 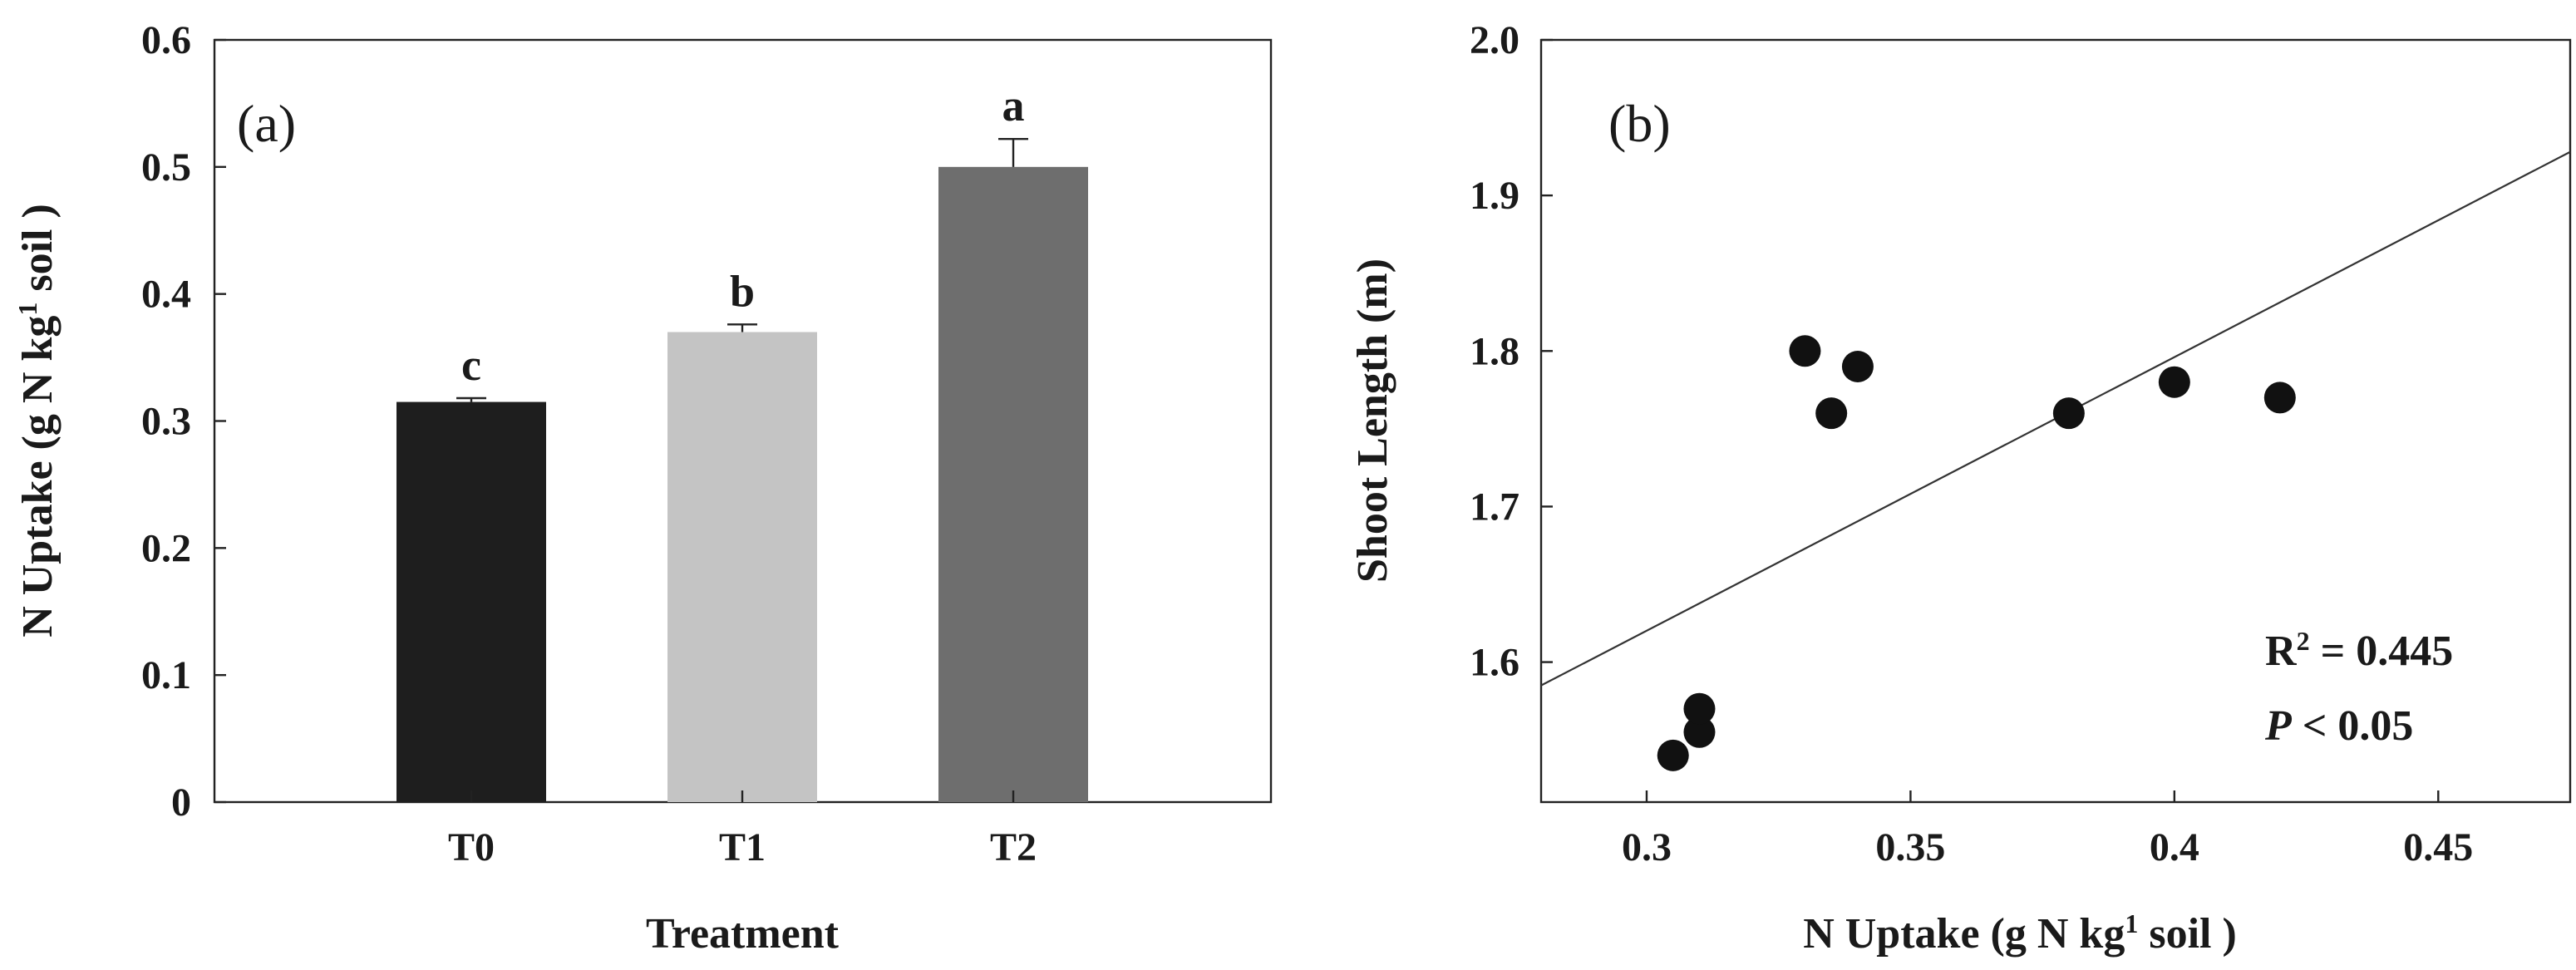 What do you see at coordinates (1372, 421) in the screenshot?
I see `y-axis-title-b: Shoot Length (m)` at bounding box center [1372, 421].